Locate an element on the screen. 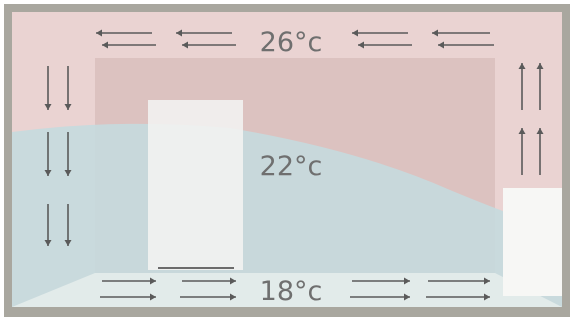  ceiling-arrows is located at coordinates (295, 39).